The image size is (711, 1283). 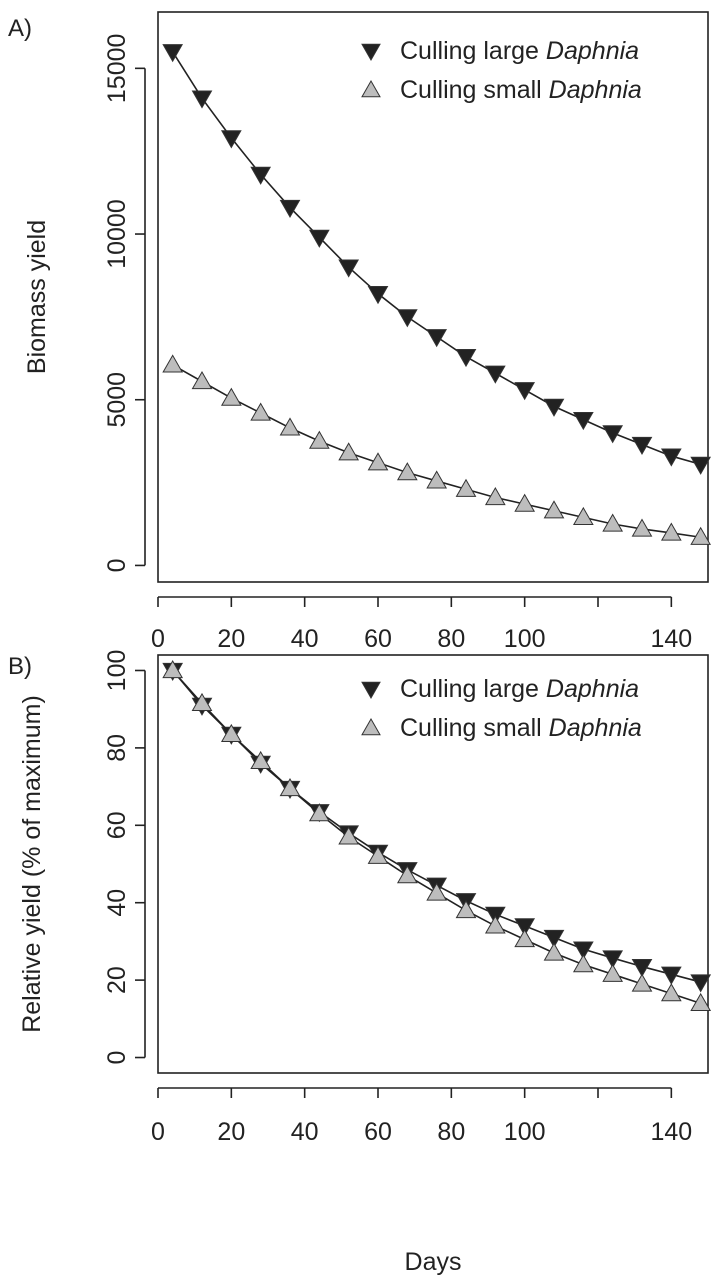 I want to click on y-tick-label: 15000, so click(x=117, y=69).